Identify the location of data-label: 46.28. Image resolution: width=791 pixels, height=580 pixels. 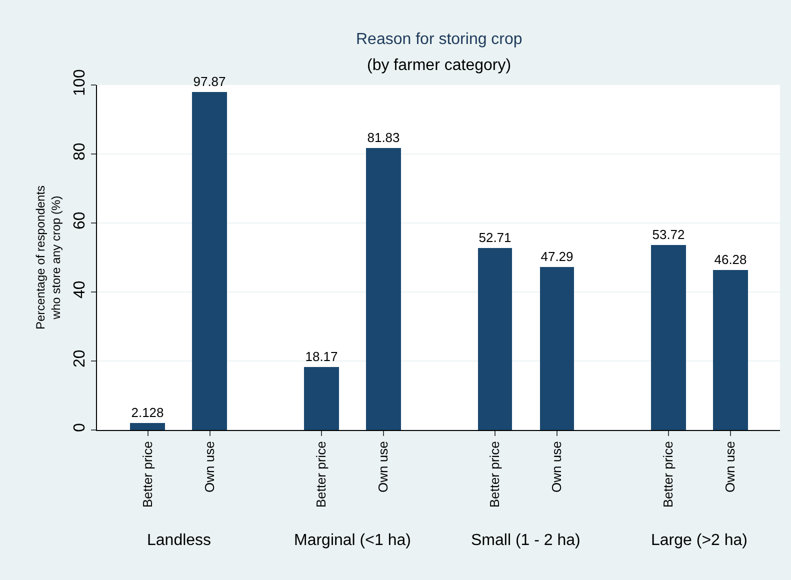
(730, 259).